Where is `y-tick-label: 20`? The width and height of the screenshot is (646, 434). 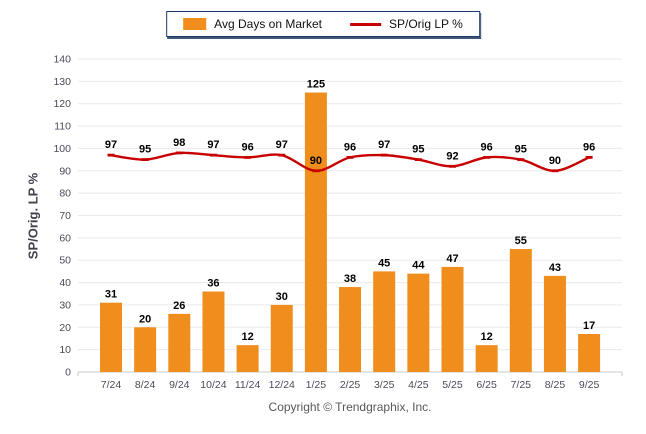
y-tick-label: 20 is located at coordinates (65, 328).